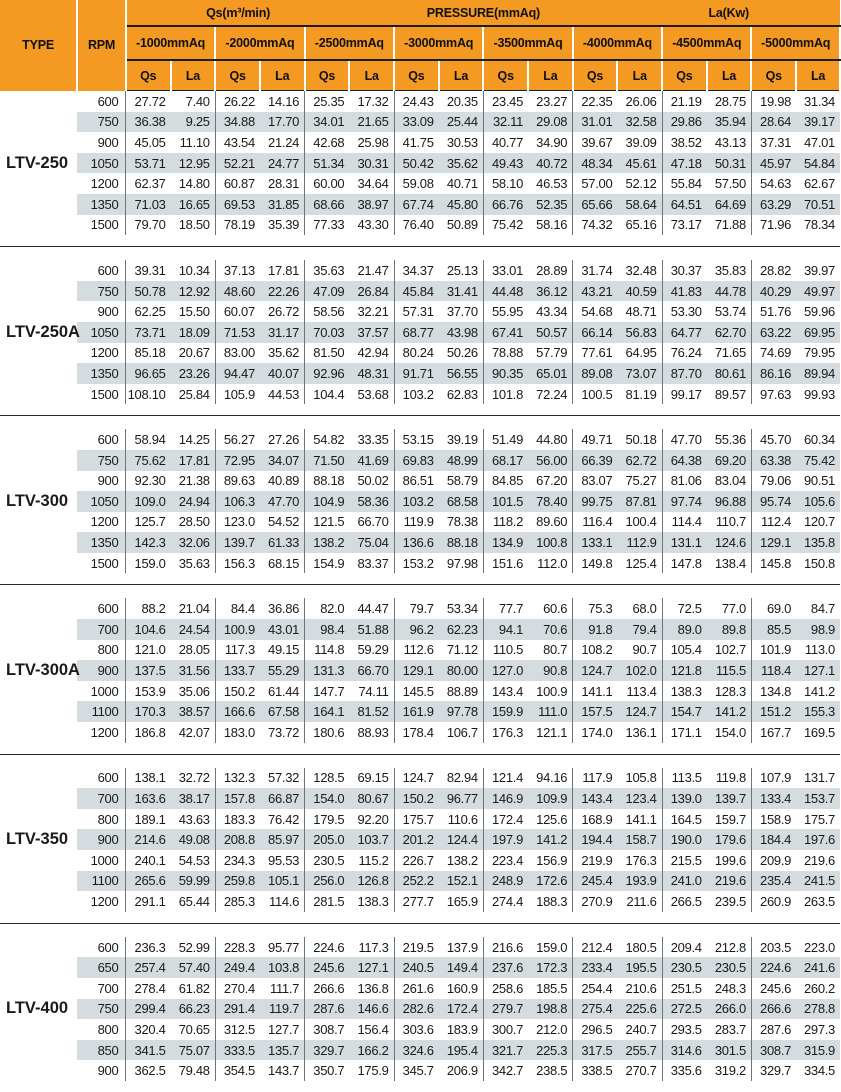 The image size is (841, 1092). What do you see at coordinates (237, 732) in the screenshot?
I see `cell-qs-2: 183.0` at bounding box center [237, 732].